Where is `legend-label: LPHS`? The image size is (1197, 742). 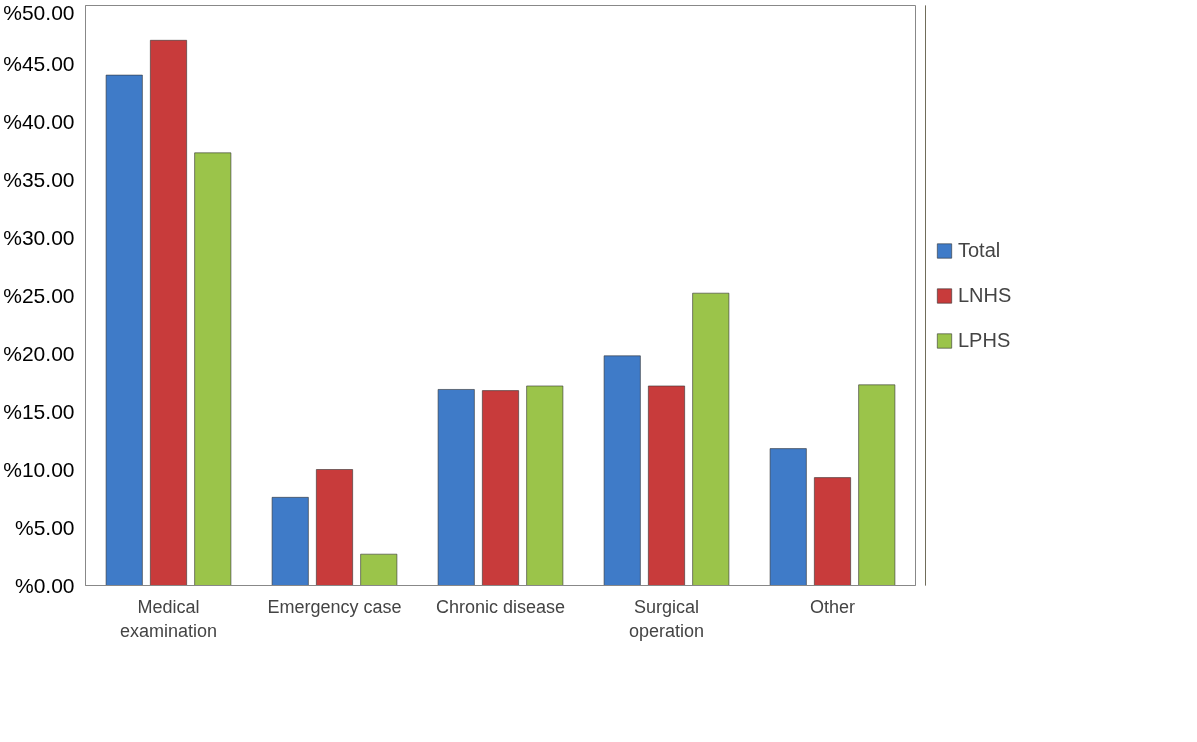 legend-label: LPHS is located at coordinates (984, 340).